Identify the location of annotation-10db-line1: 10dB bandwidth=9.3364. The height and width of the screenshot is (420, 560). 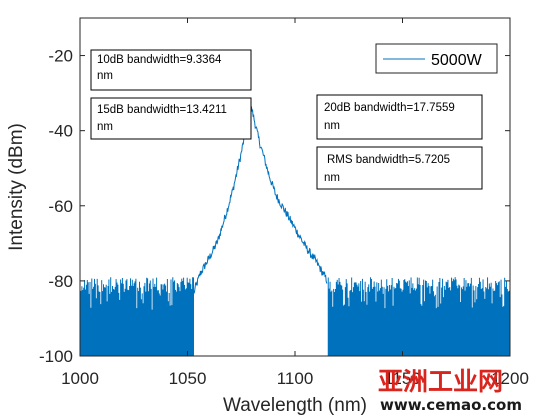
(159, 60).